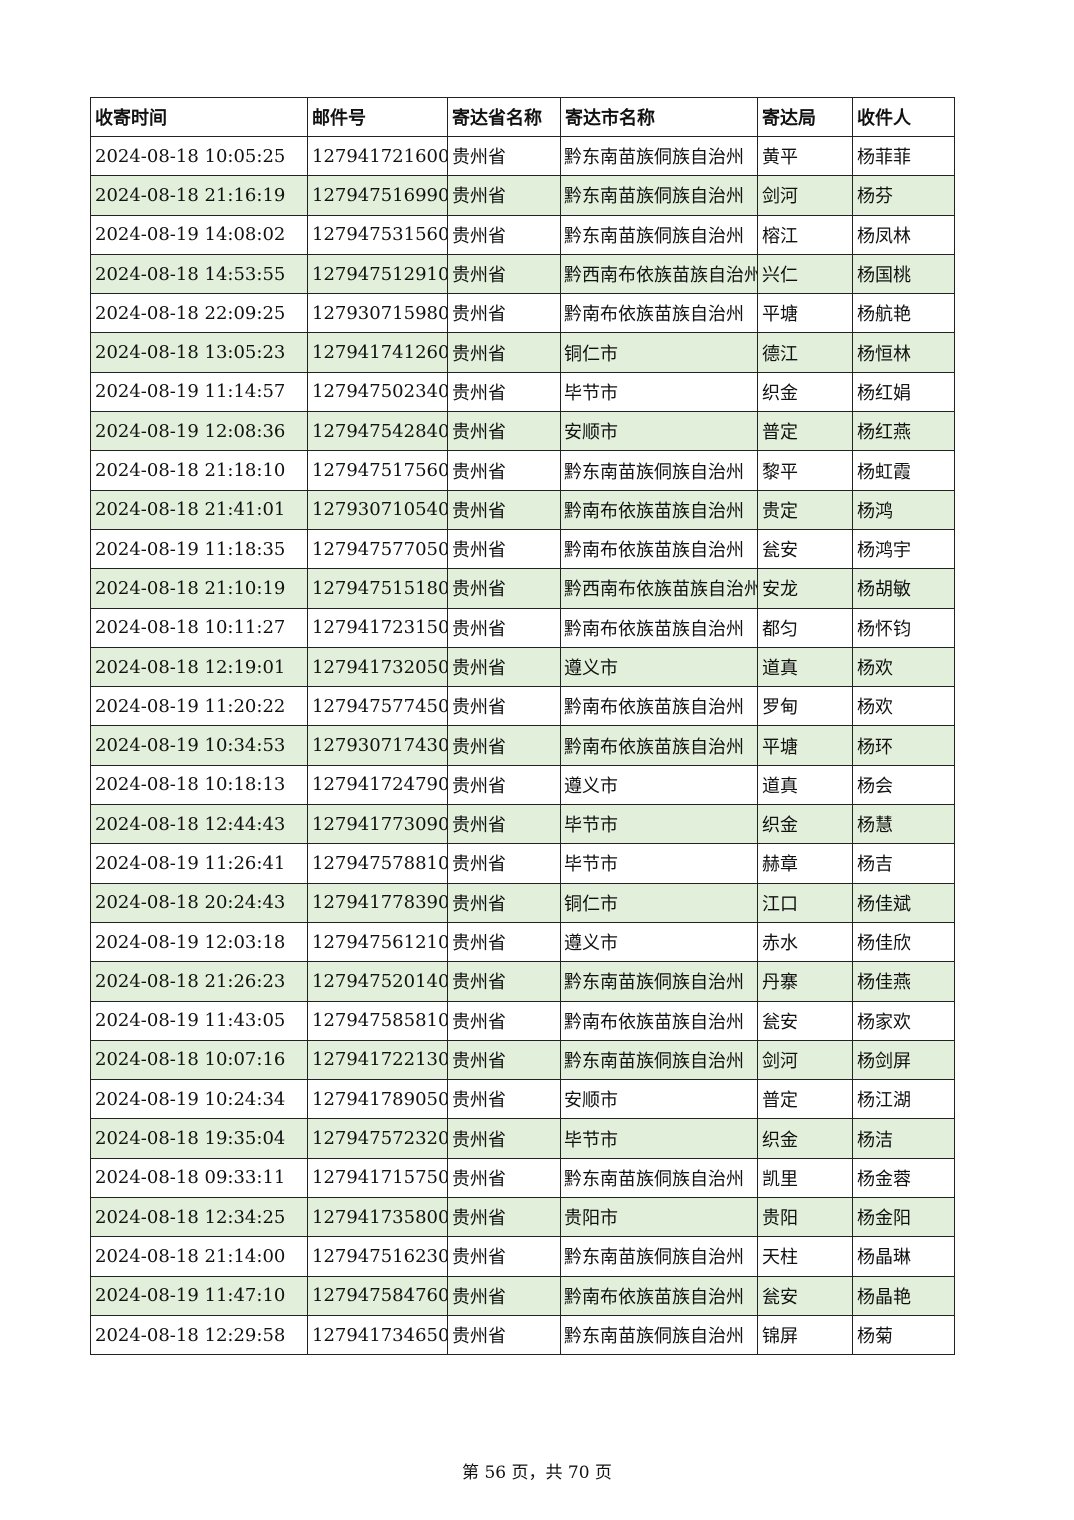  I want to click on column-header-mail-no: 邮件号, so click(377, 117).